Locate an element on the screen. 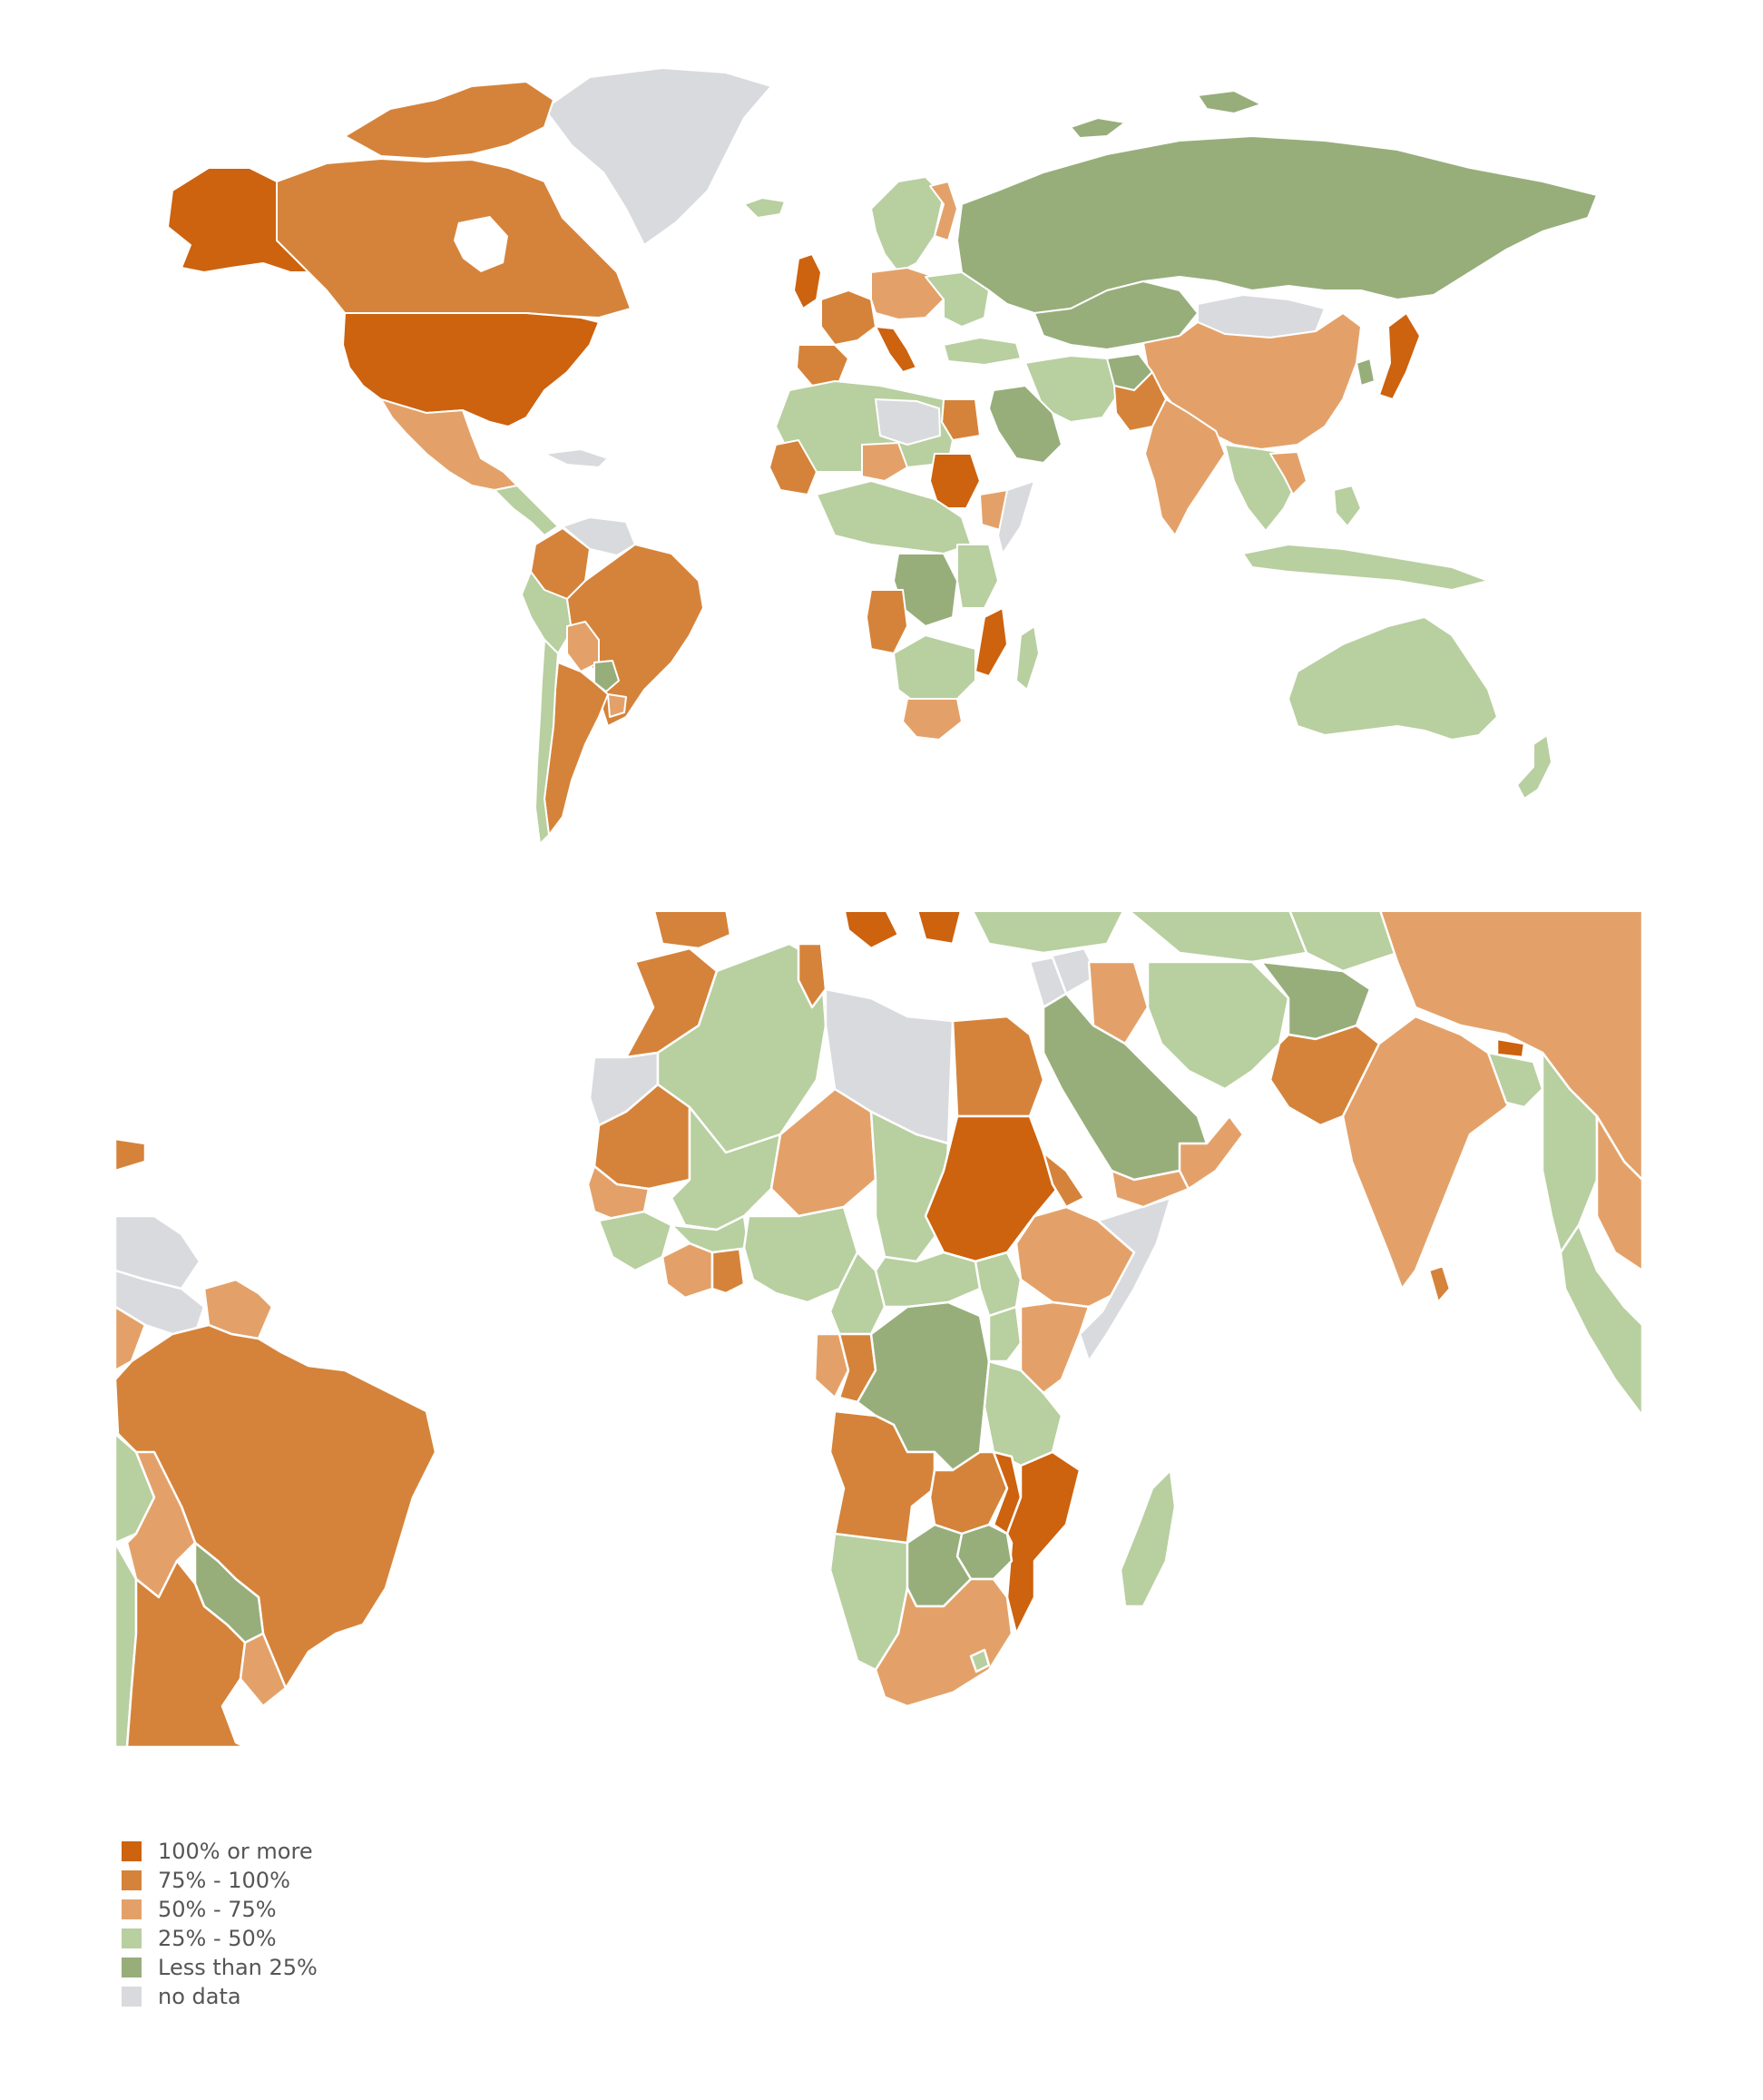 The height and width of the screenshot is (2100, 1763). legend-label: 50% - 75% is located at coordinates (217, 1910).